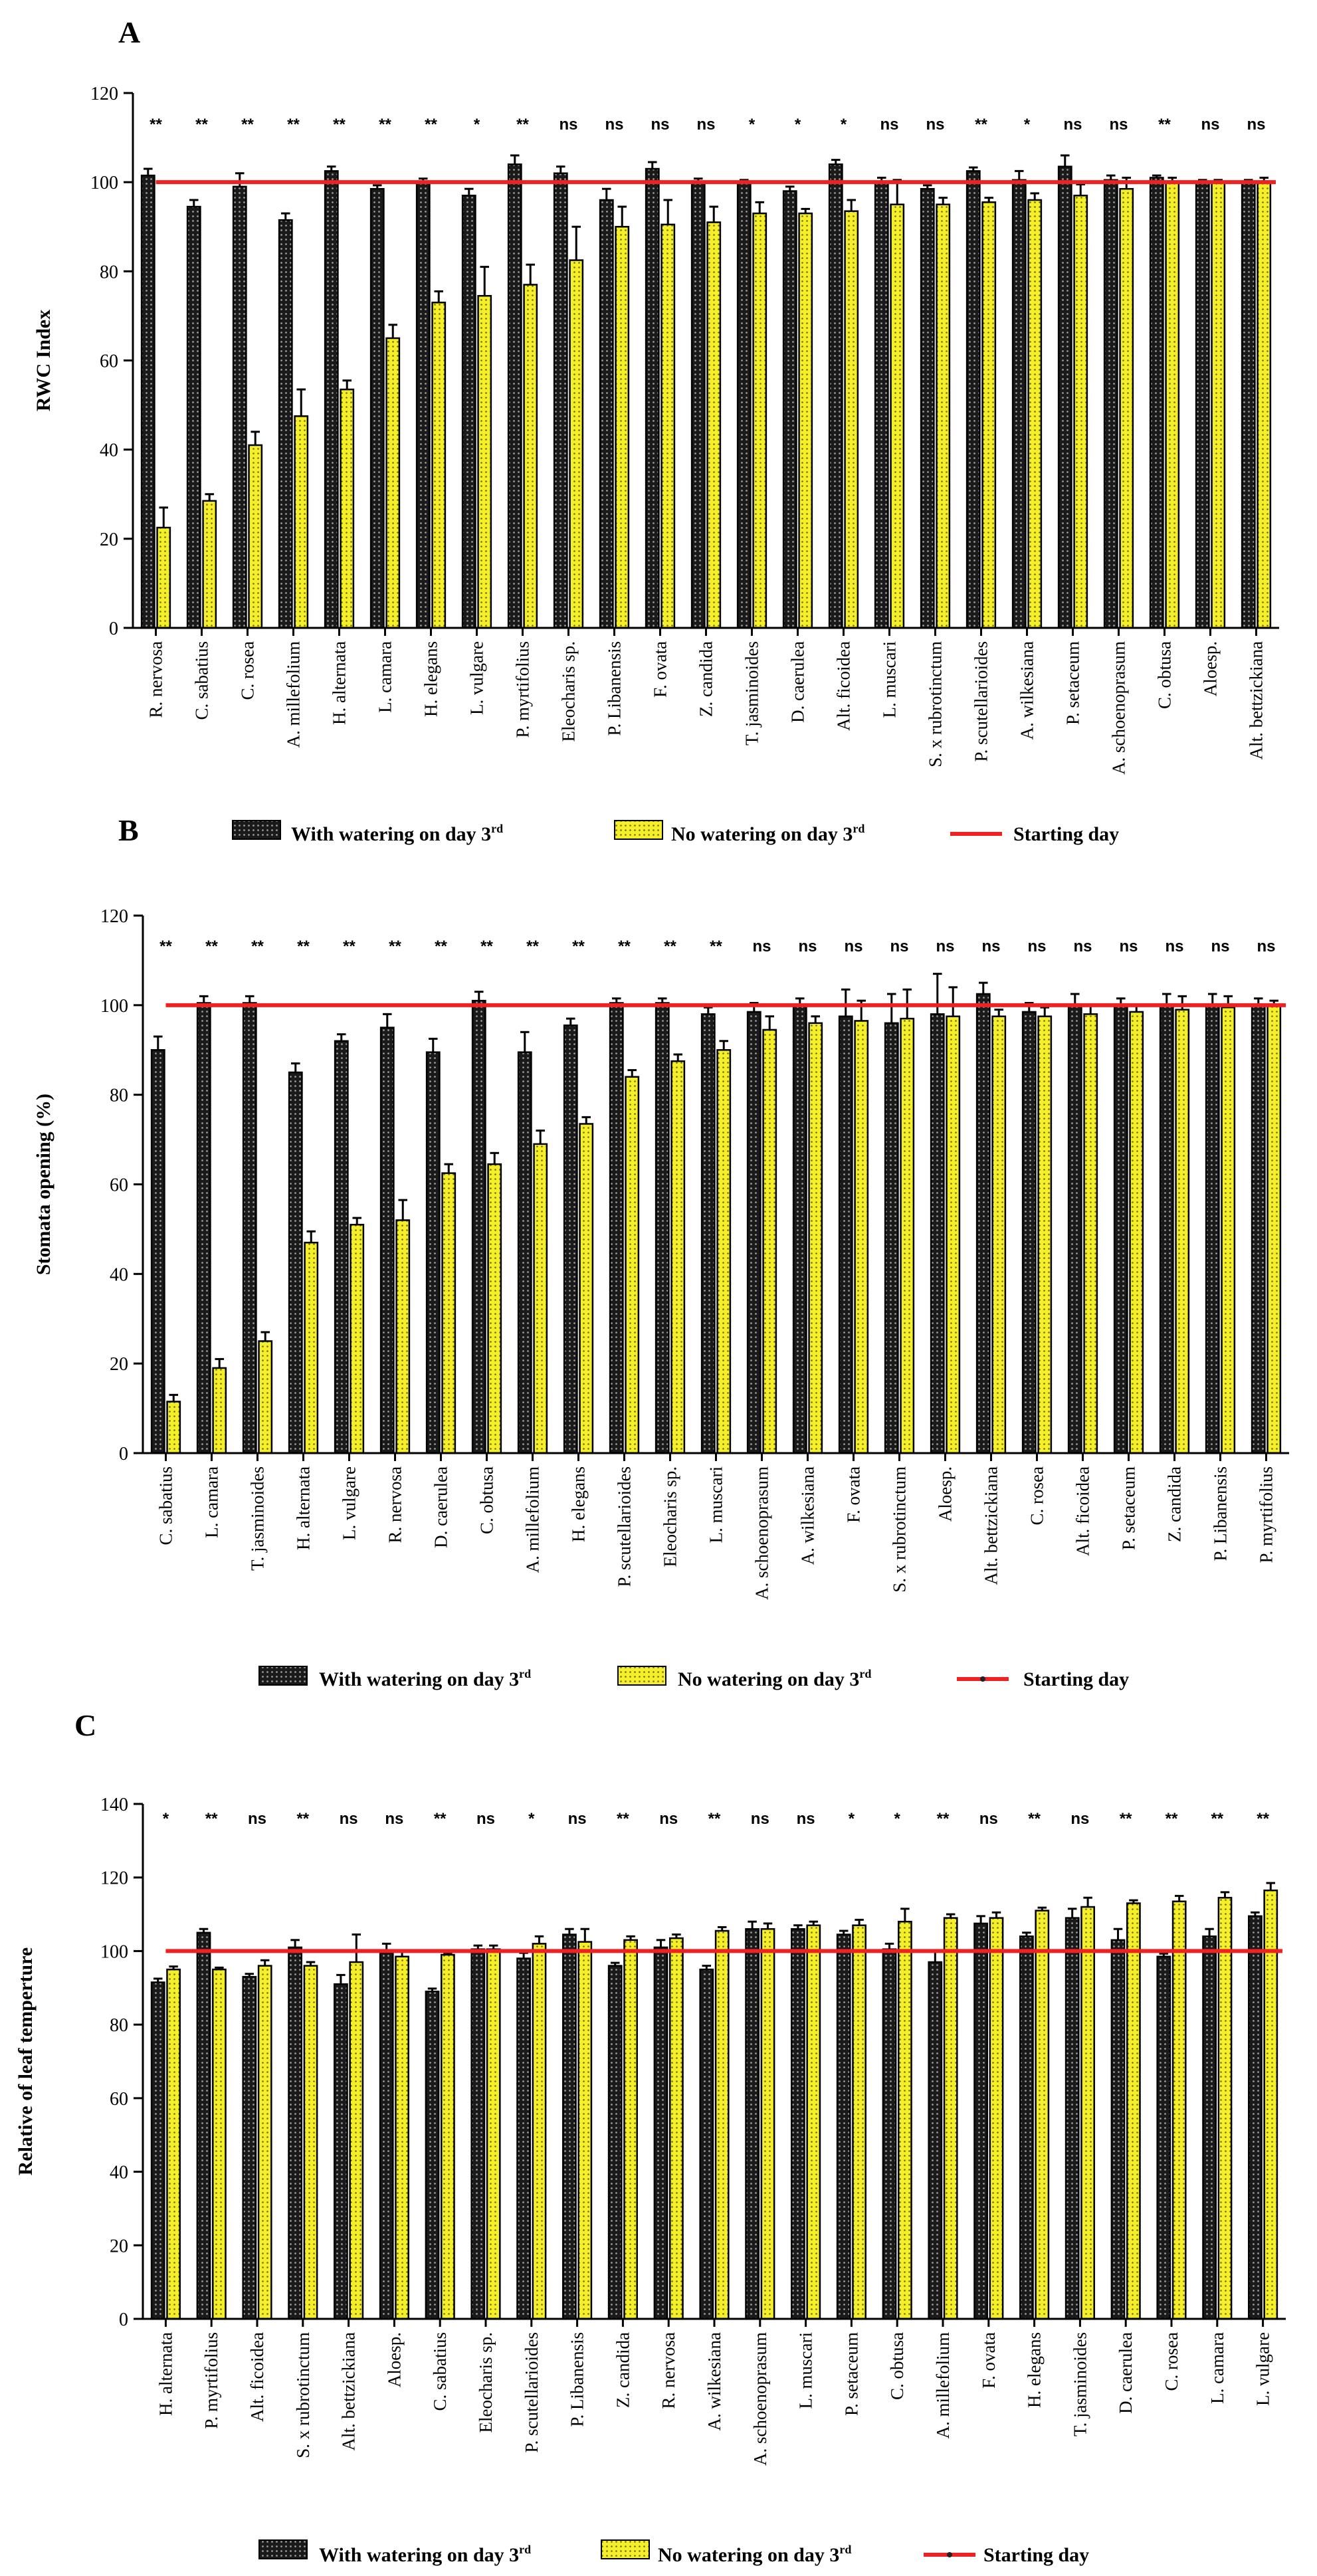  What do you see at coordinates (395, 1505) in the screenshot?
I see `category-label: R. nervosa` at bounding box center [395, 1505].